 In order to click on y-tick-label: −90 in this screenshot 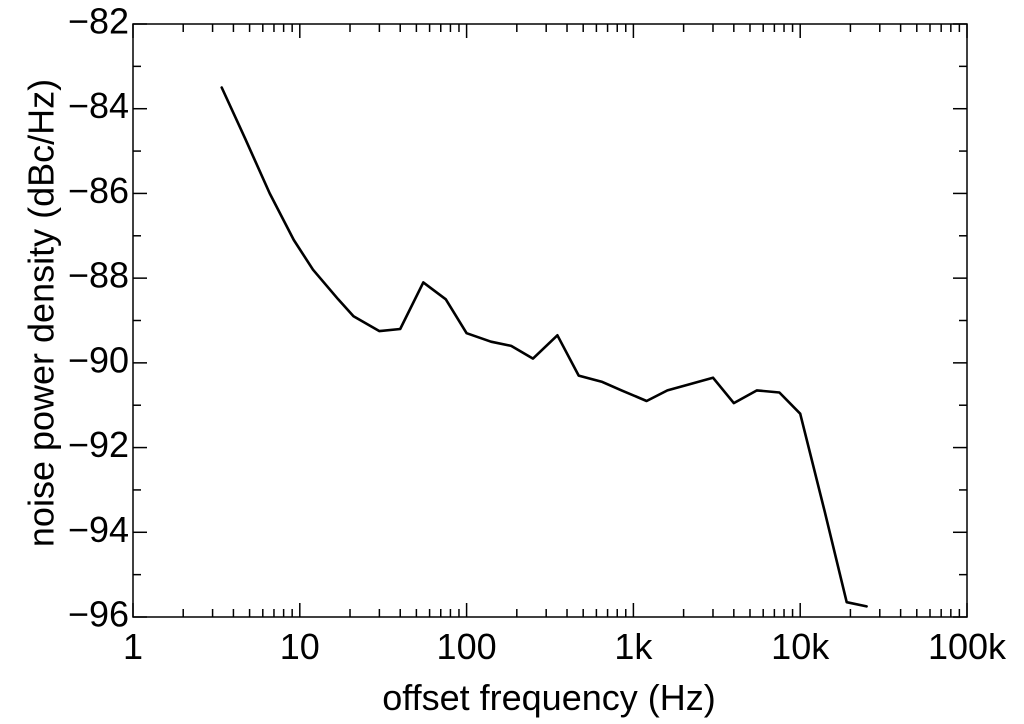, I will do `click(98, 359)`.